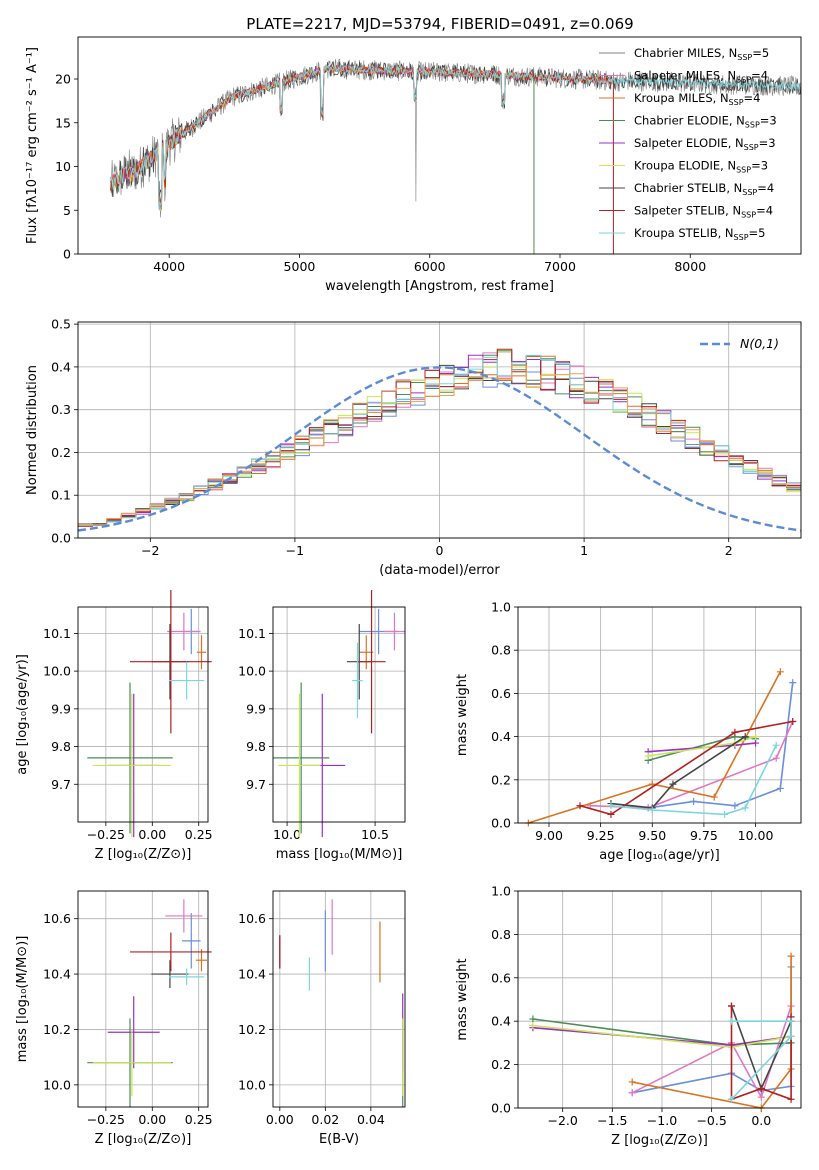 The image size is (819, 1170). I want to click on y-axis-label: age [log₁₀(age/yr)], so click(22, 714).